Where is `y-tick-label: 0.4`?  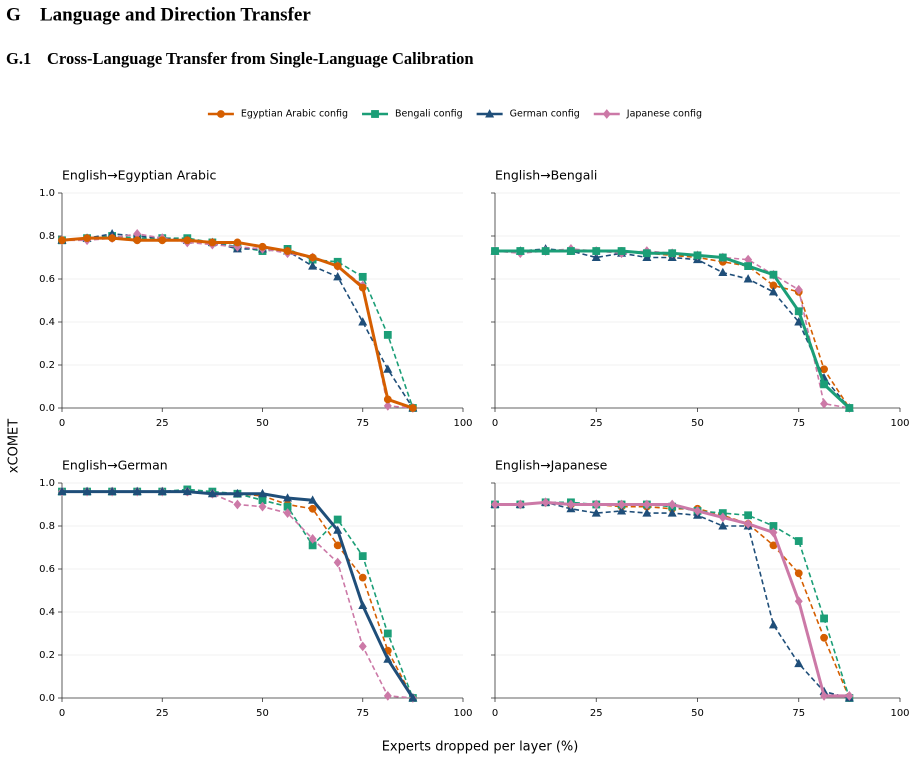
y-tick-label: 0.4 is located at coordinates (47, 322).